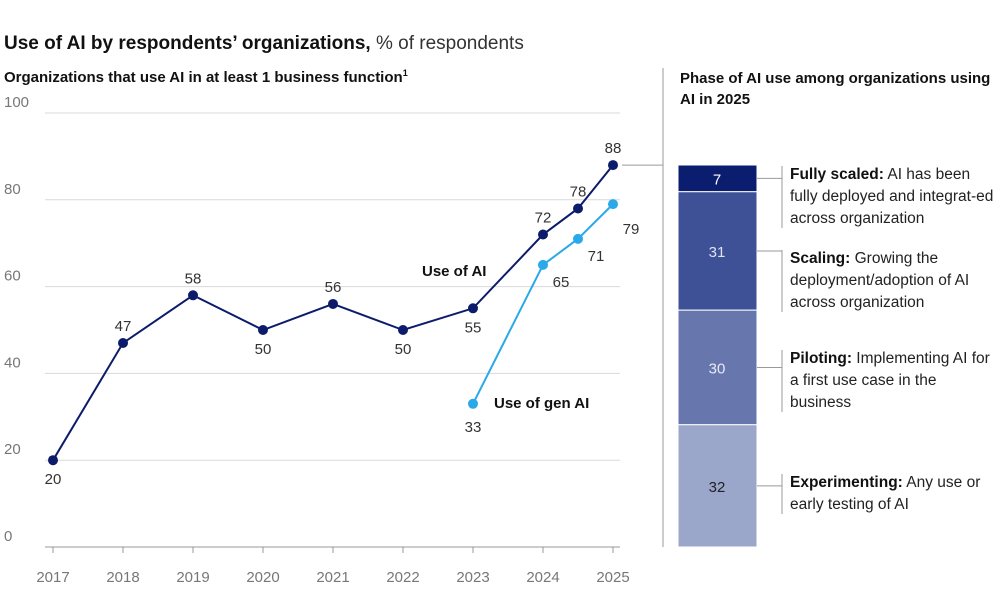  Describe the element at coordinates (821, 358) in the screenshot. I see `legend-label: Piloting:` at that location.